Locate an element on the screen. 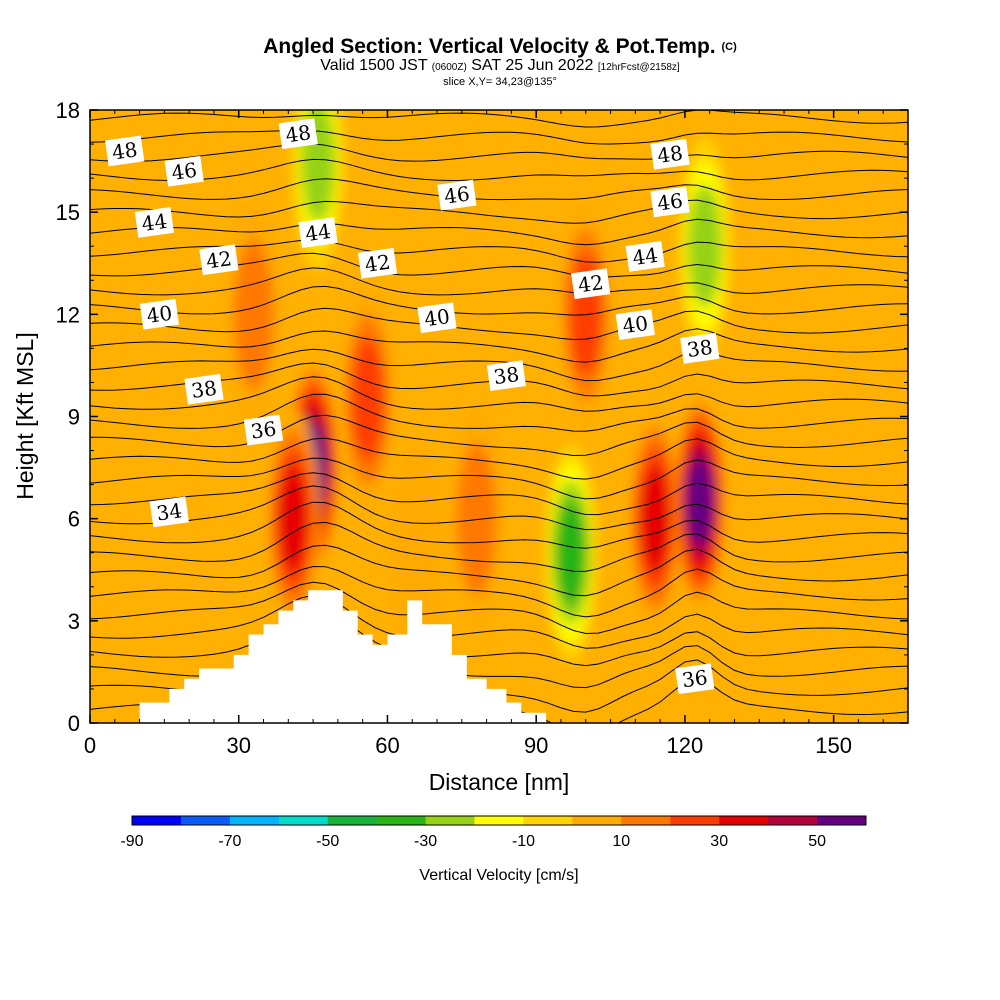 The width and height of the screenshot is (1000, 1000). contour-label-15: 44 is located at coordinates (645, 256).